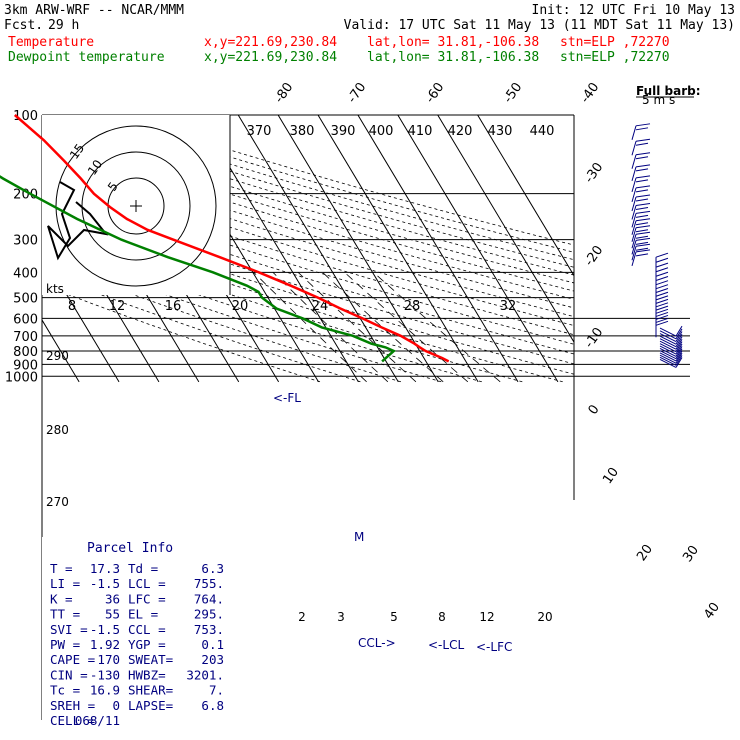 This screenshot has width=740, height=740. I want to click on m-annotation: M, so click(359, 537).